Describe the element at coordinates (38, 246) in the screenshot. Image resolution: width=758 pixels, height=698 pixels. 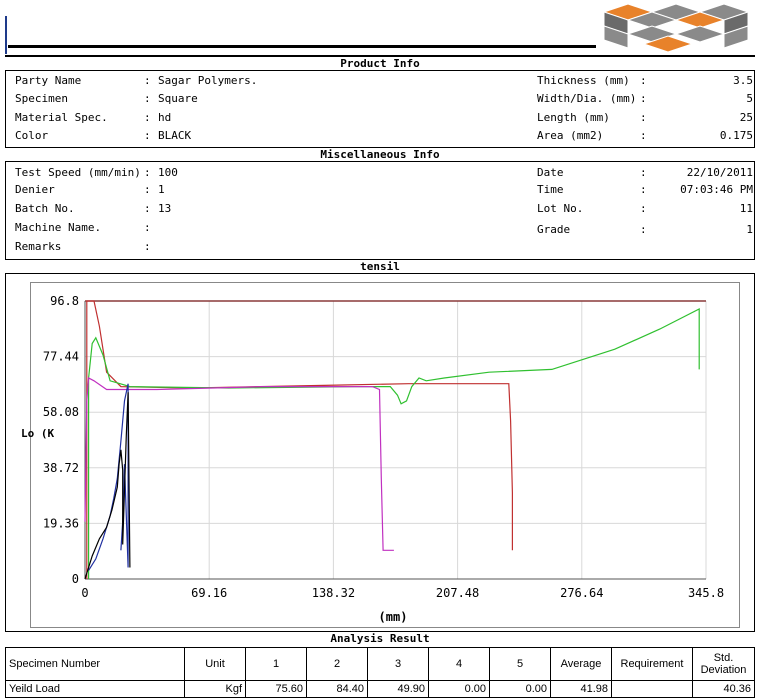
I see `remarks-label: Remarks` at that location.